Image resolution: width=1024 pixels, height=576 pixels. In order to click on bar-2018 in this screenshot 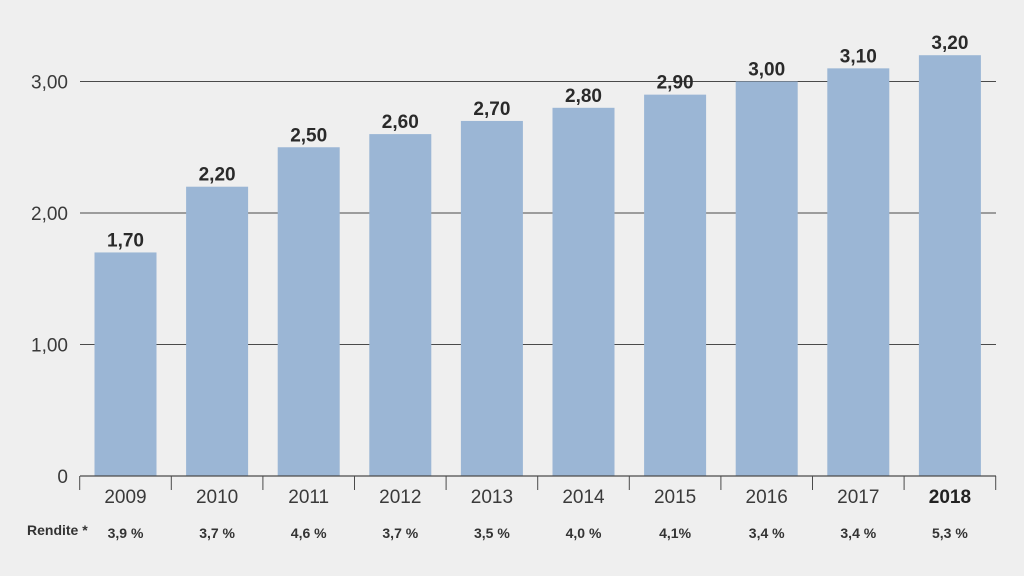, I will do `click(949, 265)`.